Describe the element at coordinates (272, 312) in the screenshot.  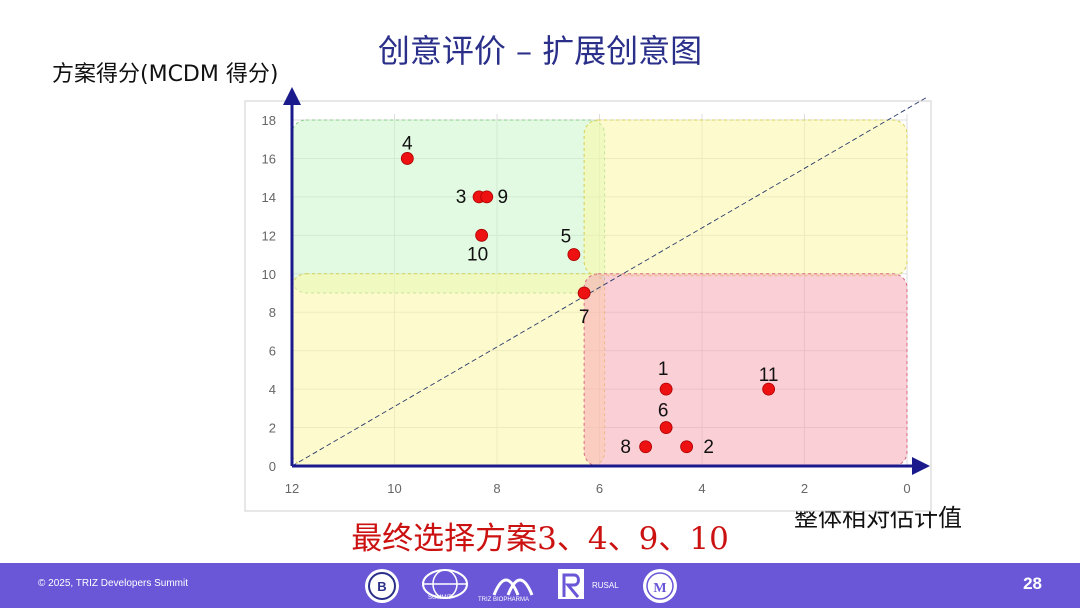
I see `y-tick-label: 8` at that location.